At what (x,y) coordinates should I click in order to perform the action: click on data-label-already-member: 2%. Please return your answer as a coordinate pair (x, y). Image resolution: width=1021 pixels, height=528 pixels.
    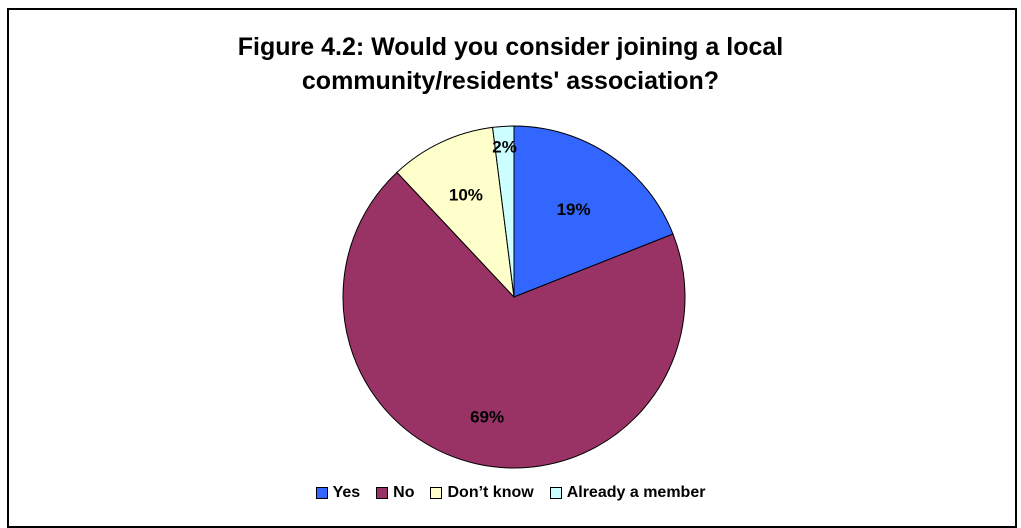
    Looking at the image, I should click on (504, 146).